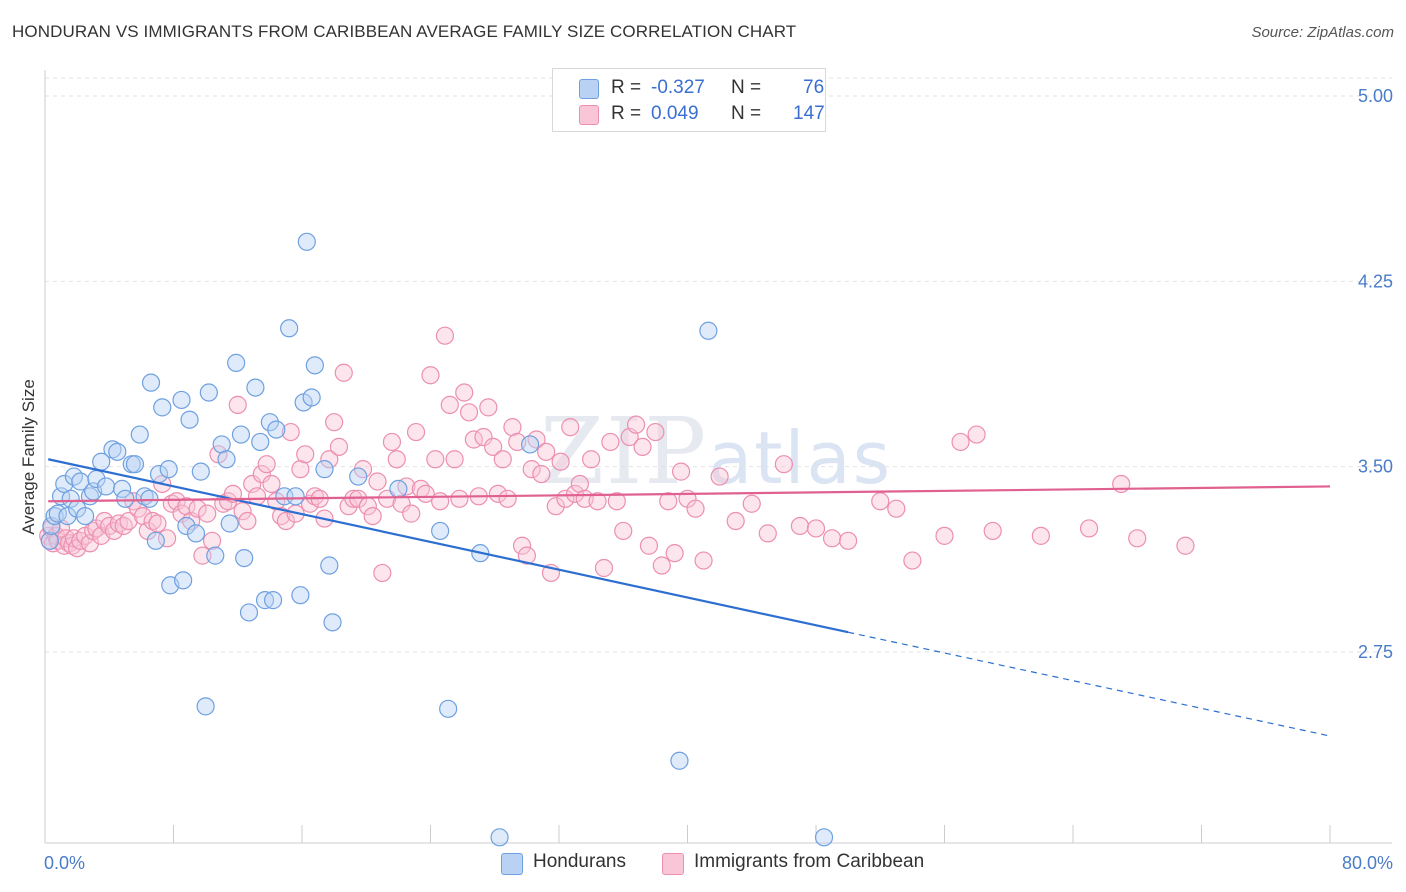  I want to click on x-tick-label: 0.0%, so click(64, 863).